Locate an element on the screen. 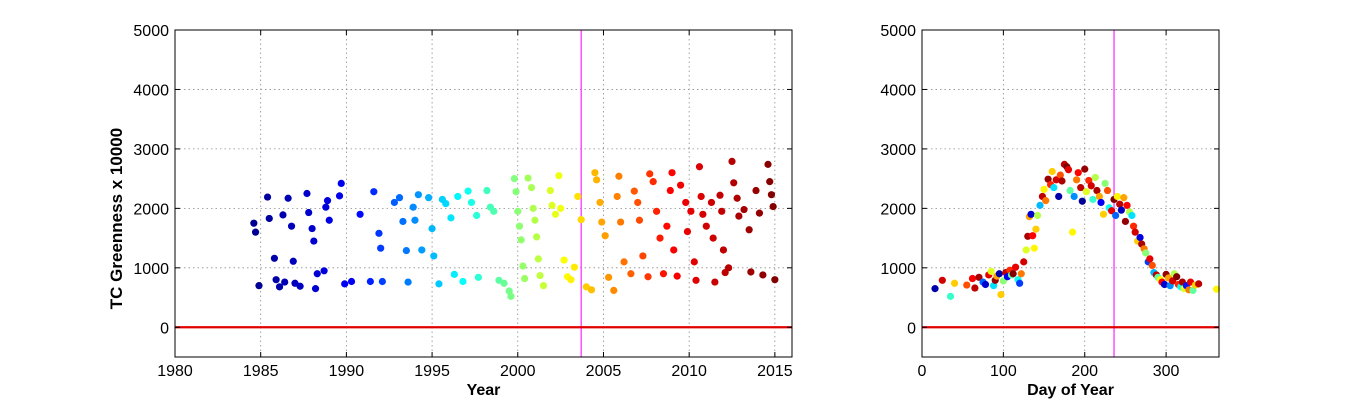  x-tick-label: 2010 is located at coordinates (689, 371).